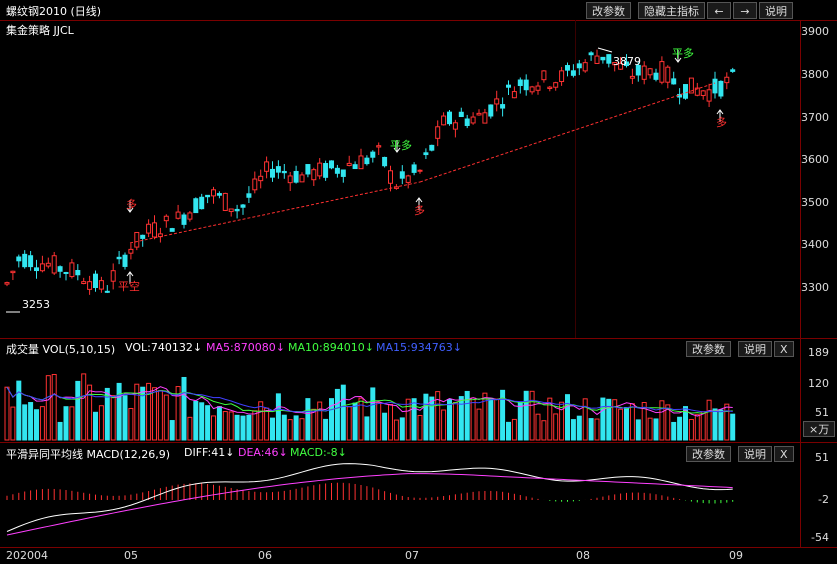  Describe the element at coordinates (275, 212) in the screenshot. I see `trend-line` at that location.